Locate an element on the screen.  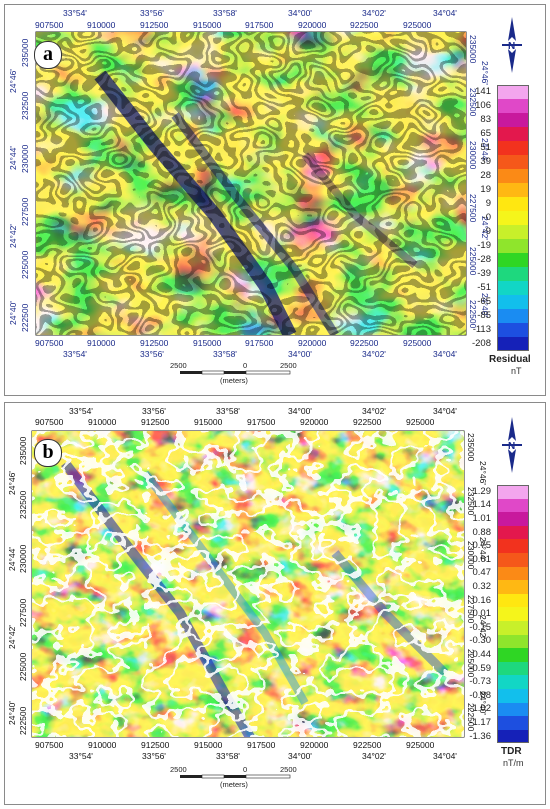
legend-value: -39 is located at coordinates (484, 273).